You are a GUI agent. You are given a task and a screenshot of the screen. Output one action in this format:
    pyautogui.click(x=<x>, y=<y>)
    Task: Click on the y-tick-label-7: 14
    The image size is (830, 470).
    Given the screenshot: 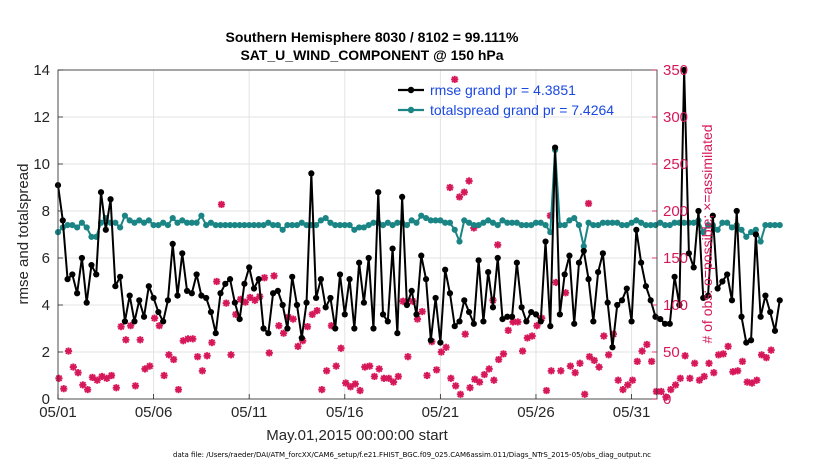 What is the action you would take?
    pyautogui.click(x=41, y=70)
    